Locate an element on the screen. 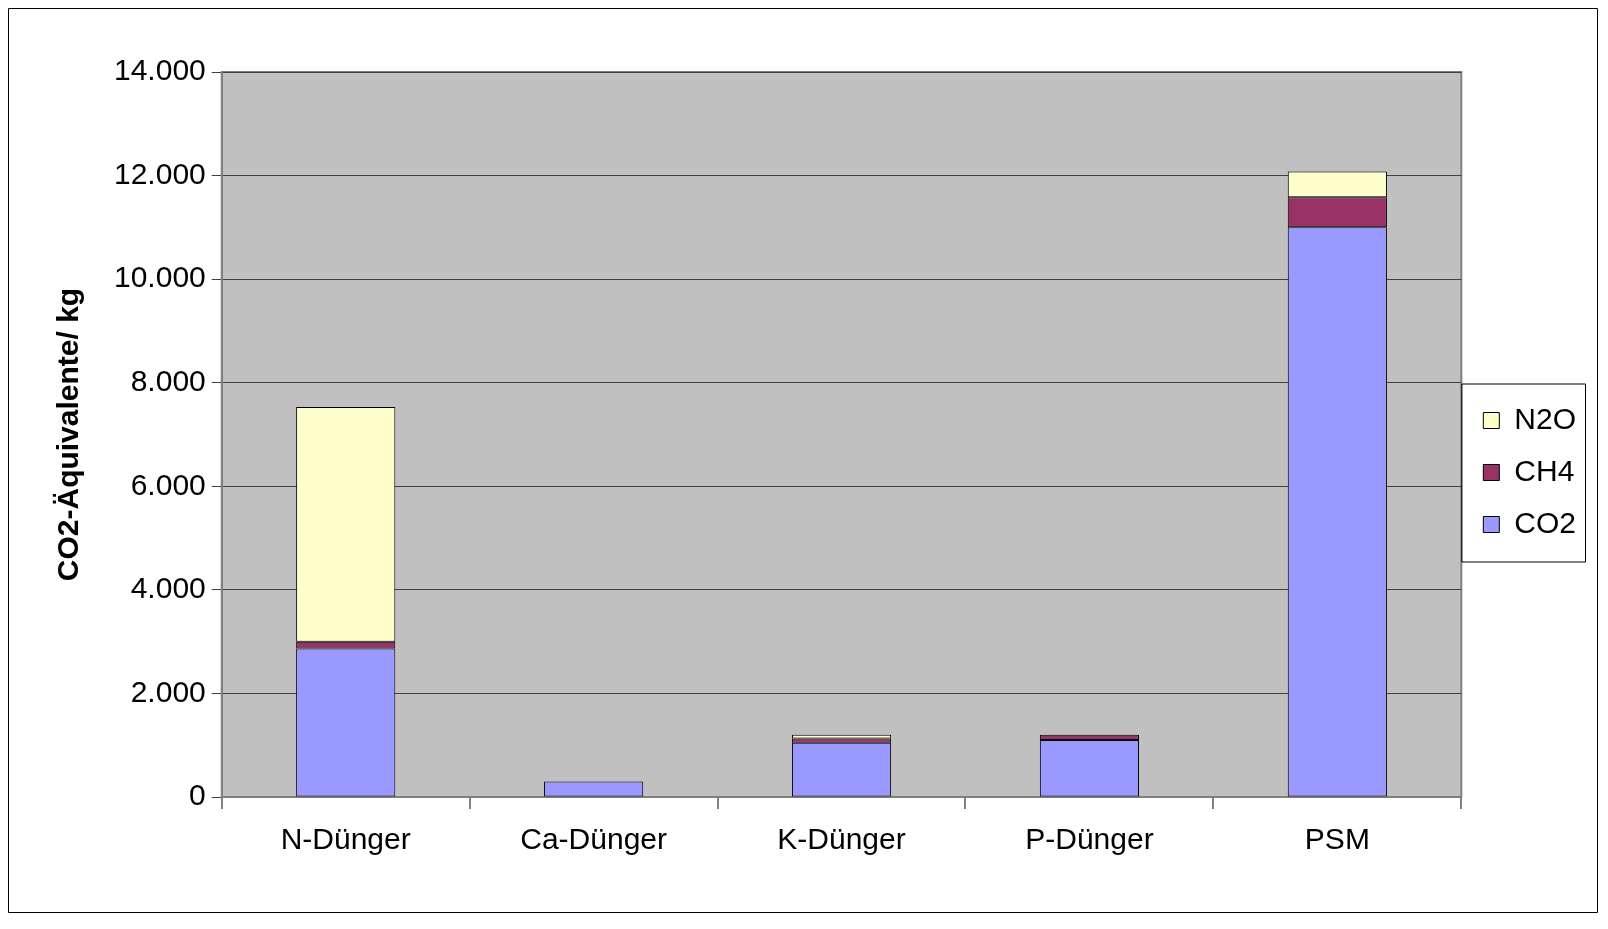  y-tick-label: 6.000 is located at coordinates (168, 484).